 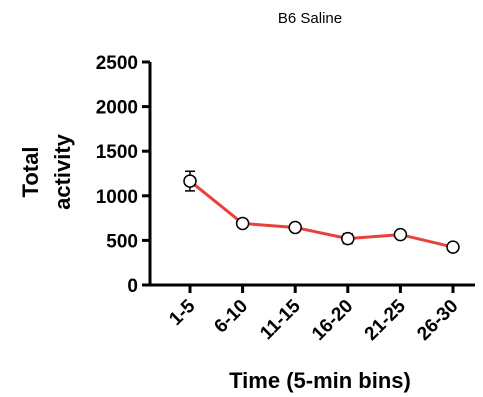 What do you see at coordinates (280, 319) in the screenshot?
I see `x-tick-label: 11-15` at bounding box center [280, 319].